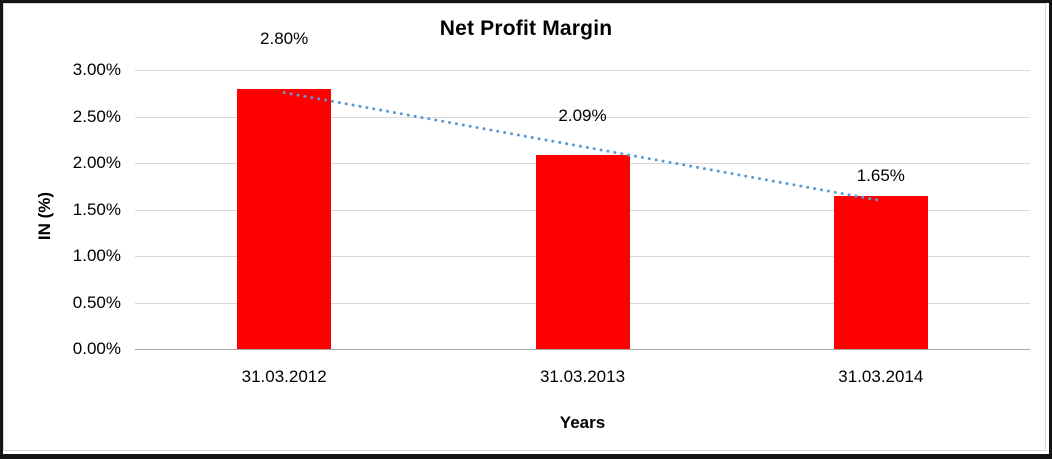 The width and height of the screenshot is (1052, 459). Describe the element at coordinates (582, 376) in the screenshot. I see `x-axis-tick-label: 31.03.2013` at that location.